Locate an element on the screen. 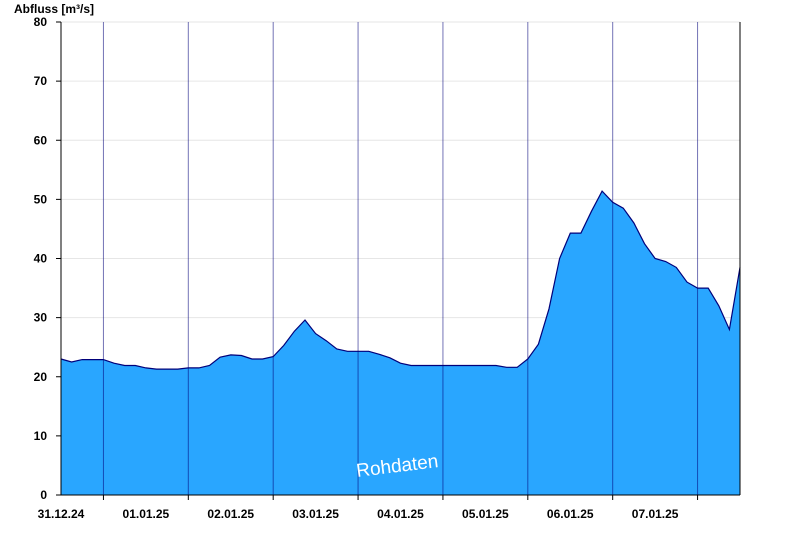 This screenshot has height=550, width=800. x-tick-label-2: 02.01.25 is located at coordinates (230, 514).